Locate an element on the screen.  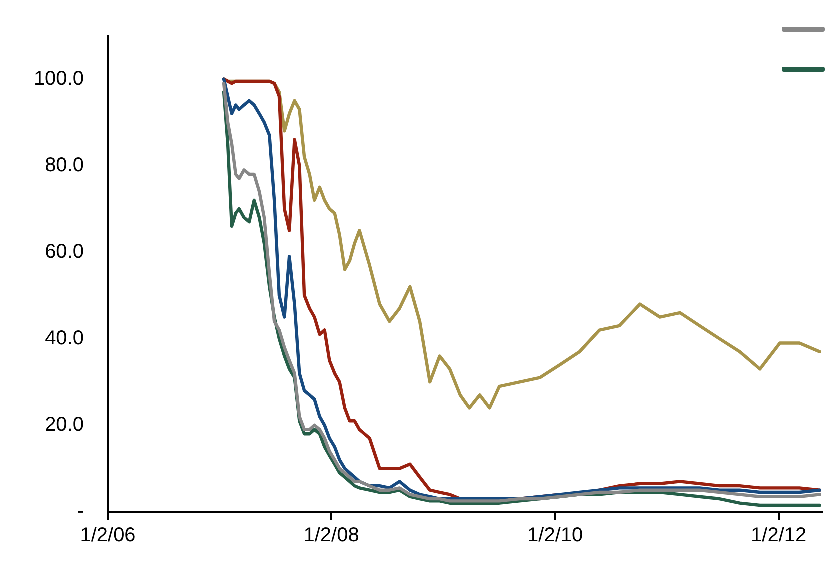
y-tick-label: 40.0 is located at coordinates (64, 338).